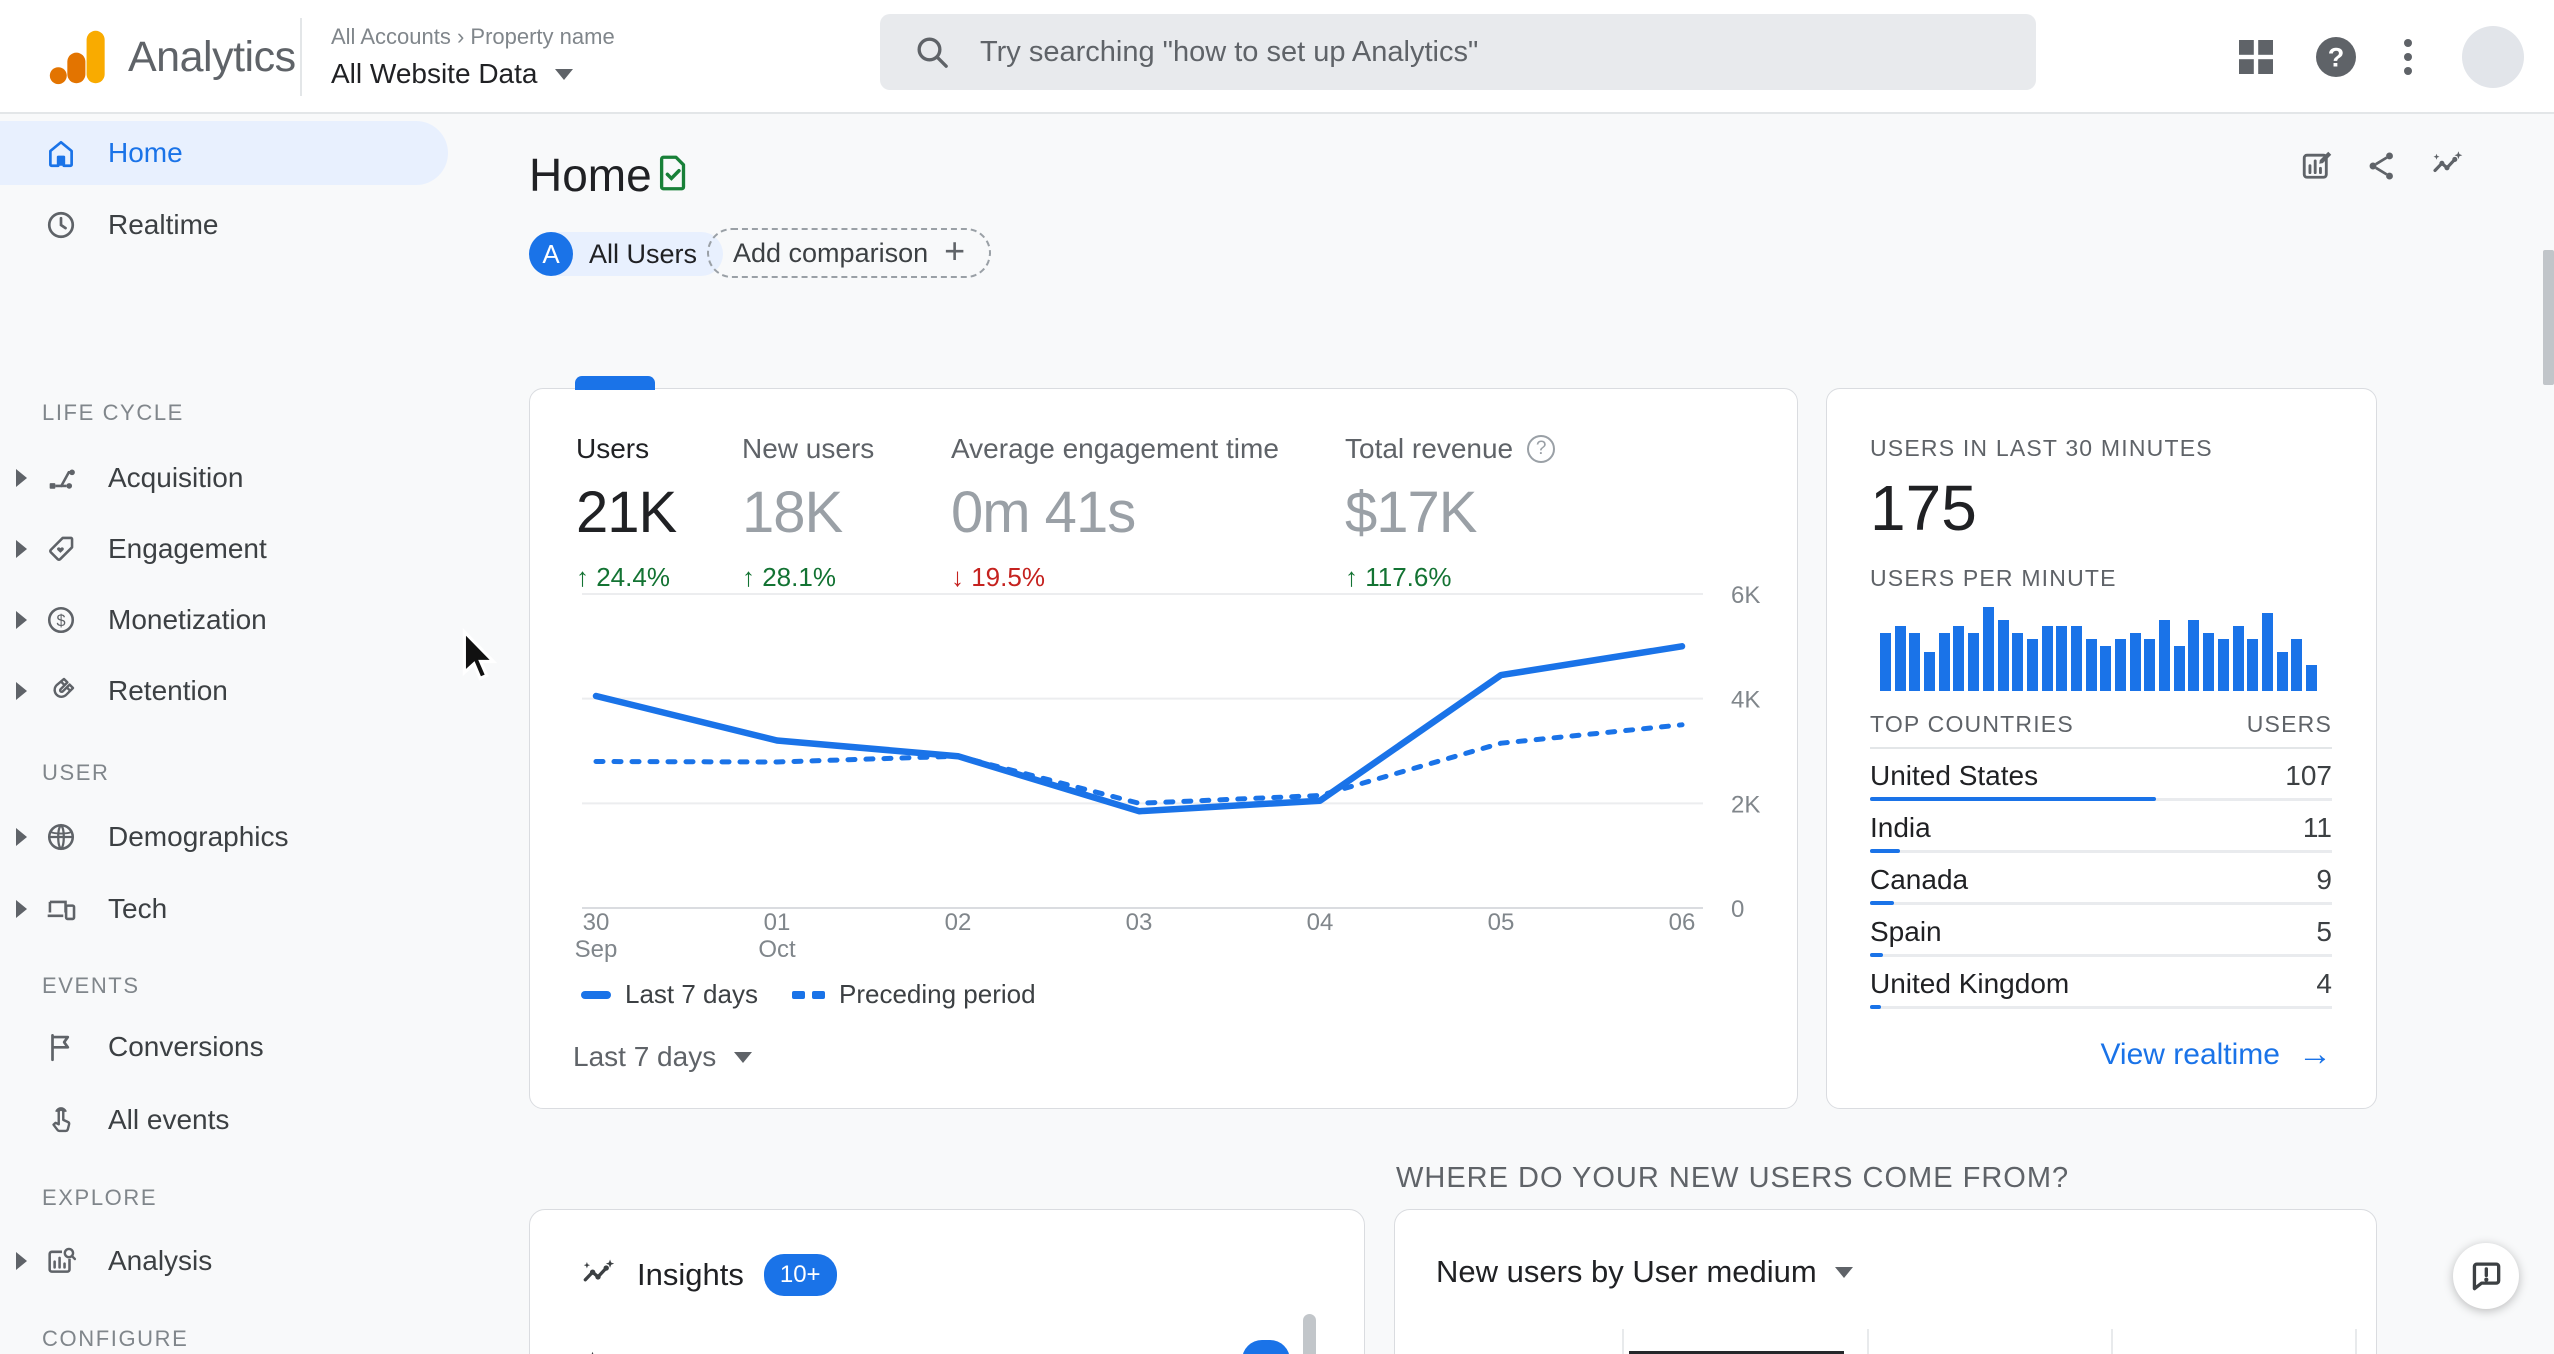 The height and width of the screenshot is (1354, 2554). Describe the element at coordinates (228, 153) in the screenshot. I see `sidebar-item-home: Home` at that location.